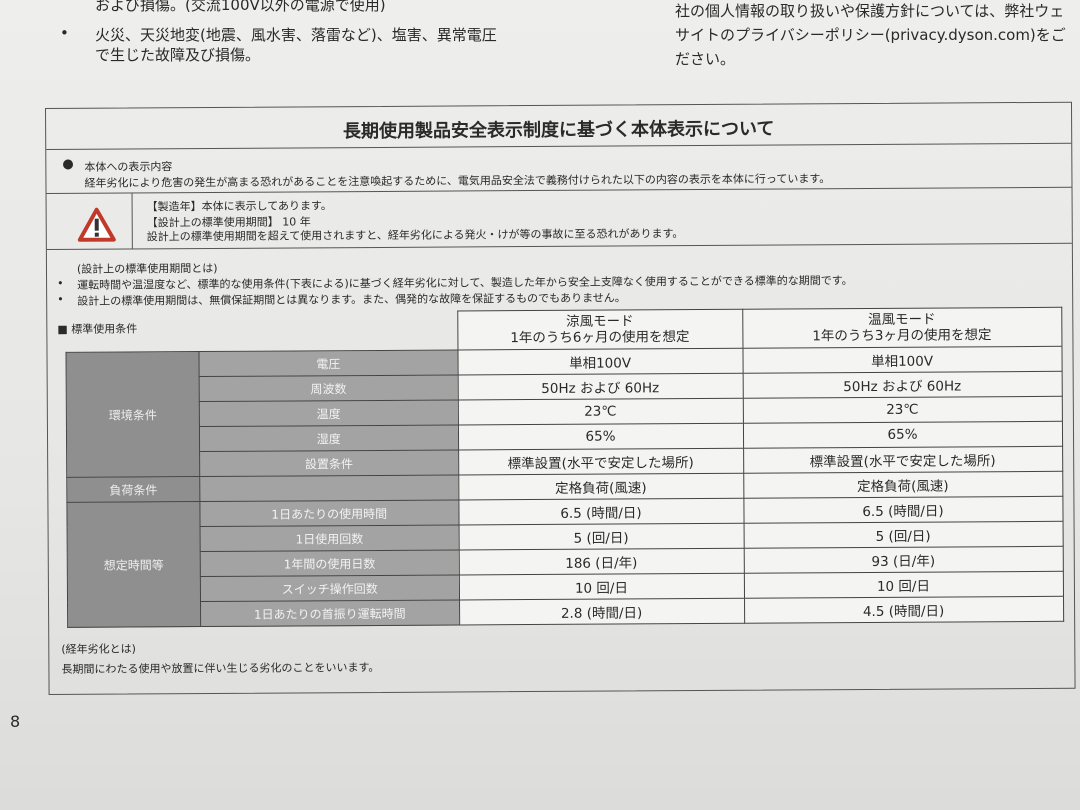  What do you see at coordinates (903, 535) in the screenshot?
I see `warm-value: 5 (回/日)` at bounding box center [903, 535].